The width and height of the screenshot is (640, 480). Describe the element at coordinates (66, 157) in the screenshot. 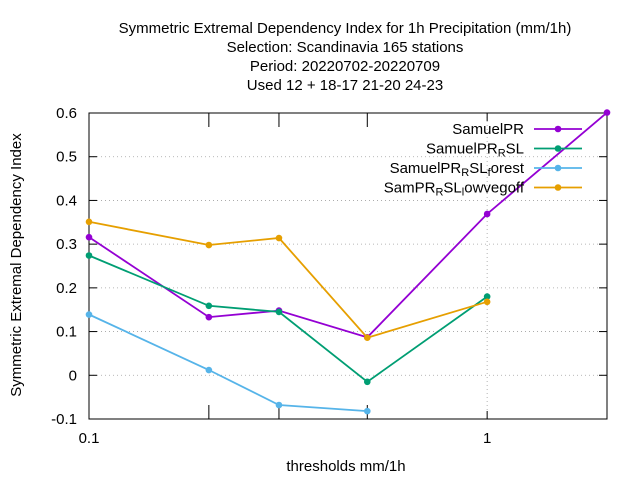

I see `y-tick-label: 0.5` at that location.